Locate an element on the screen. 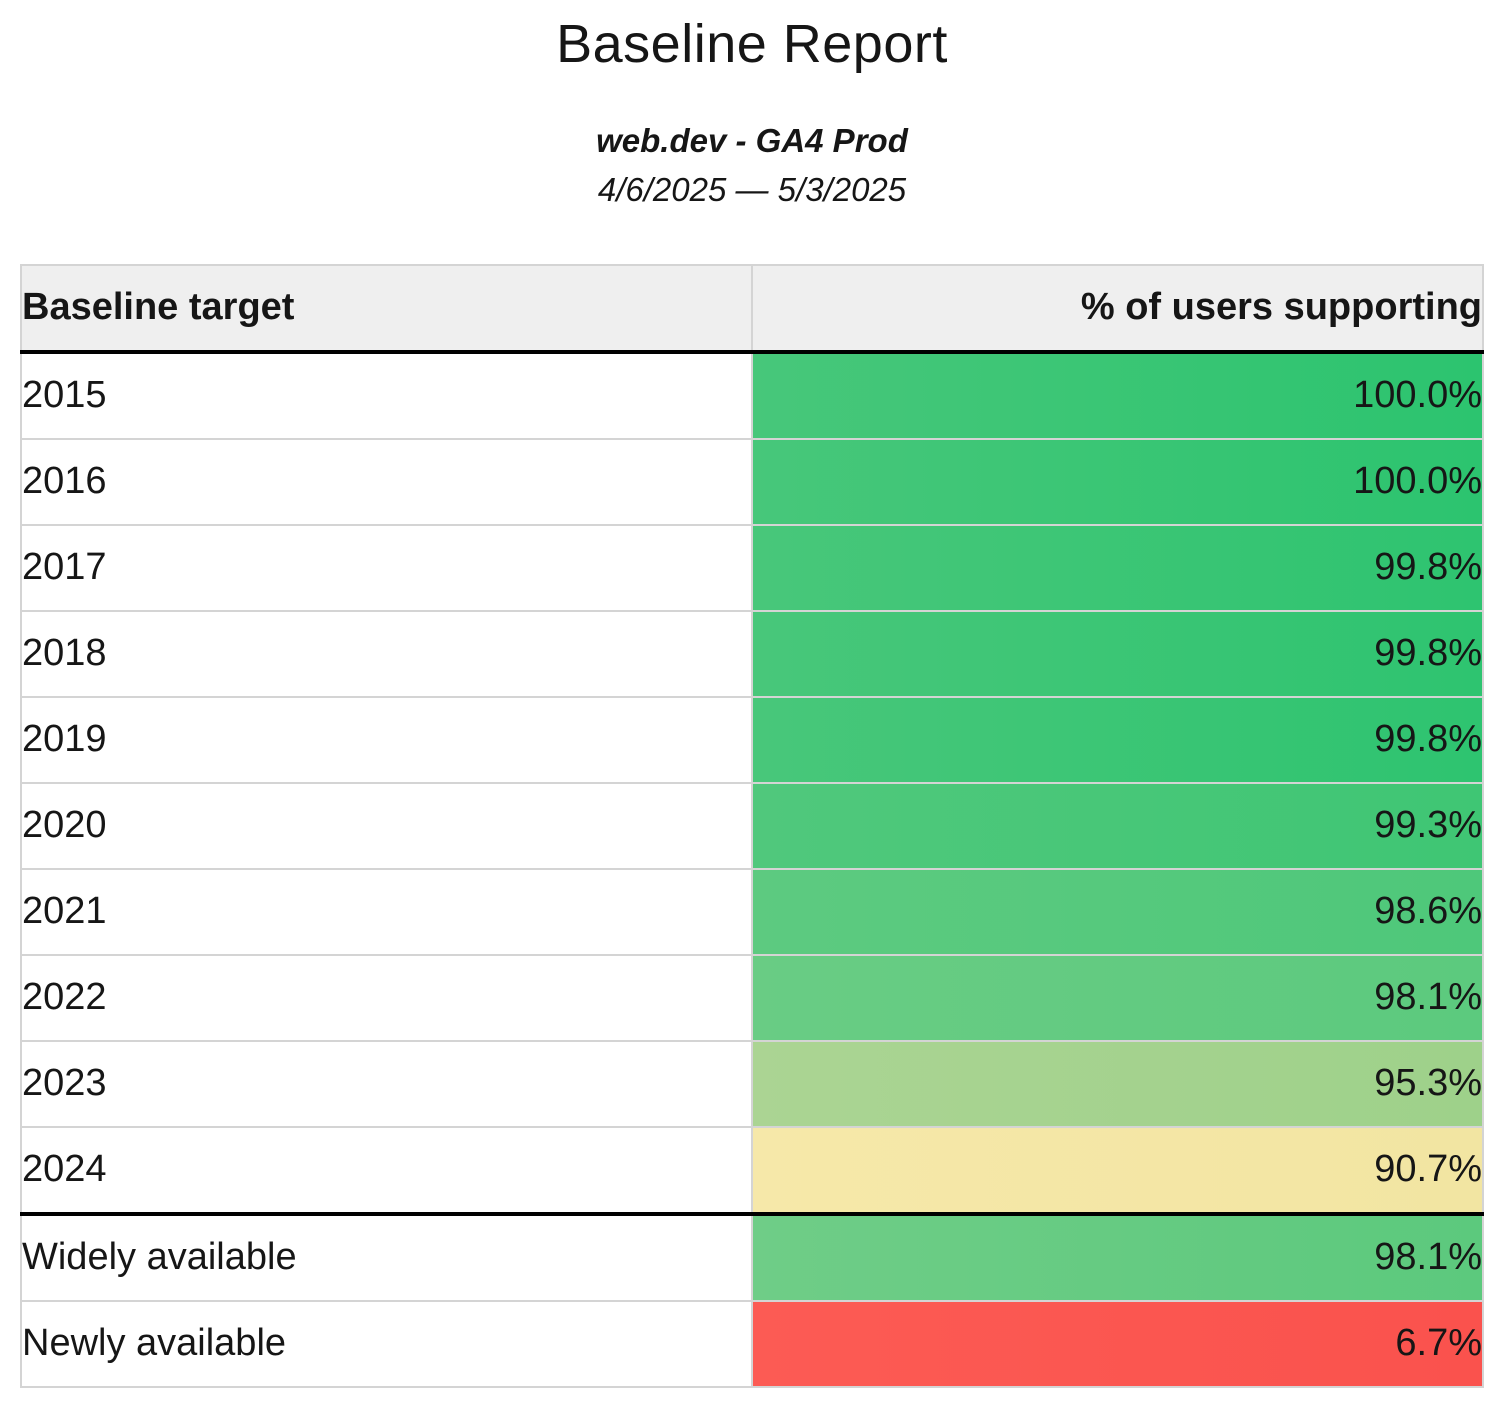 The width and height of the screenshot is (1504, 1426). report-property-name: web.dev - GA4 Prod is located at coordinates (752, 140).